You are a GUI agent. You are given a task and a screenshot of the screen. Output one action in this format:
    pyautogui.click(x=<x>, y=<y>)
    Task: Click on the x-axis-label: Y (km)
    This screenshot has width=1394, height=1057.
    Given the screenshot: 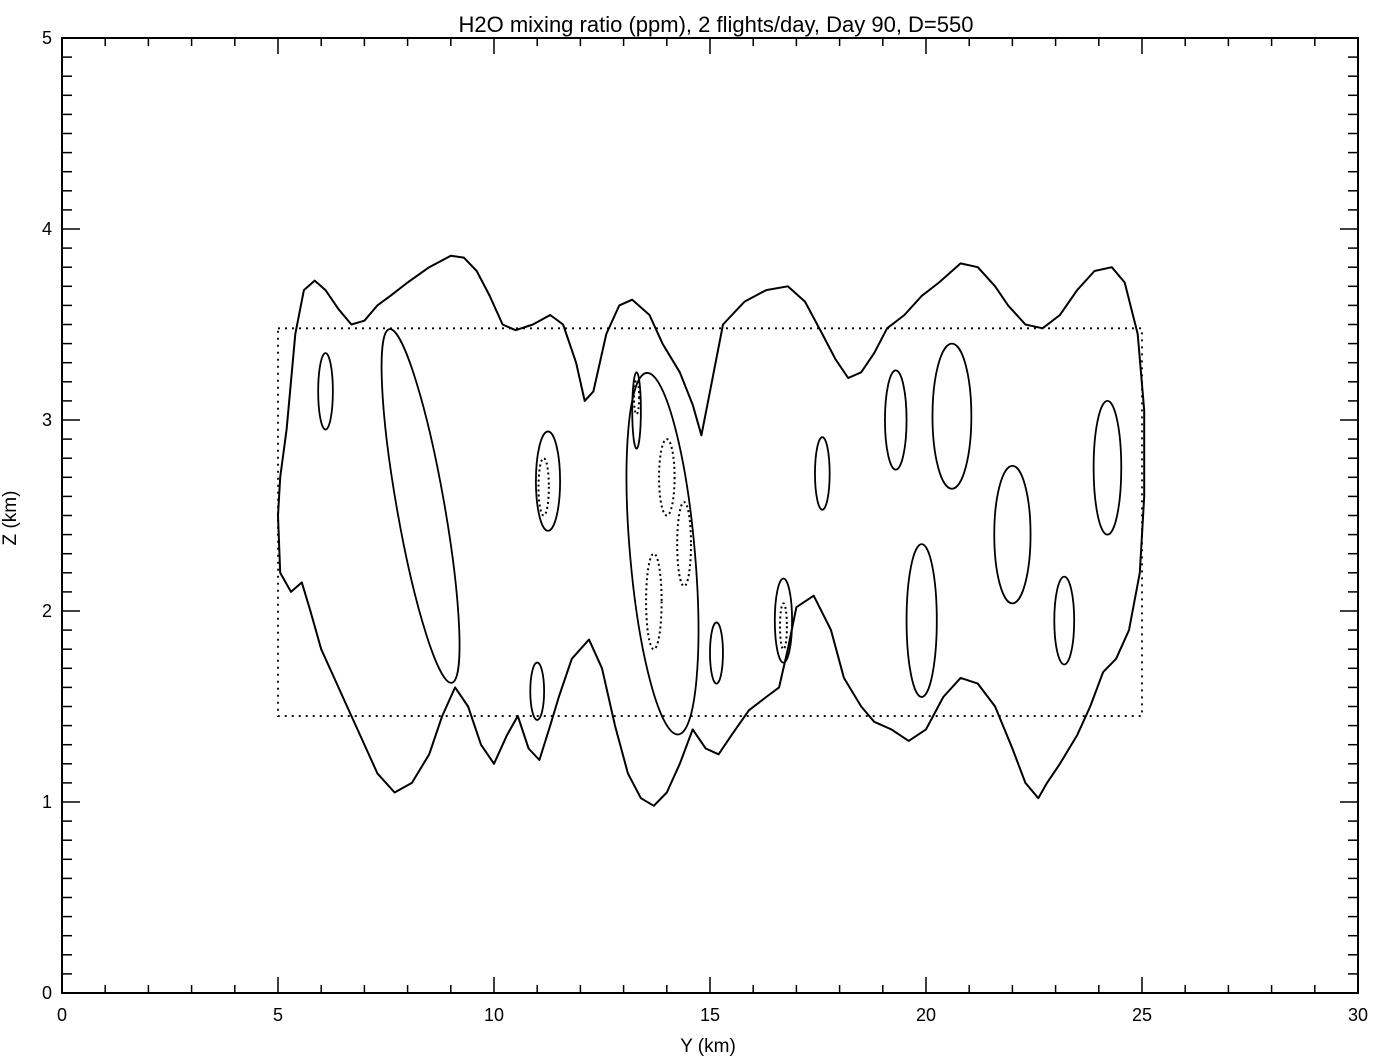 What is the action you would take?
    pyautogui.click(x=708, y=1046)
    